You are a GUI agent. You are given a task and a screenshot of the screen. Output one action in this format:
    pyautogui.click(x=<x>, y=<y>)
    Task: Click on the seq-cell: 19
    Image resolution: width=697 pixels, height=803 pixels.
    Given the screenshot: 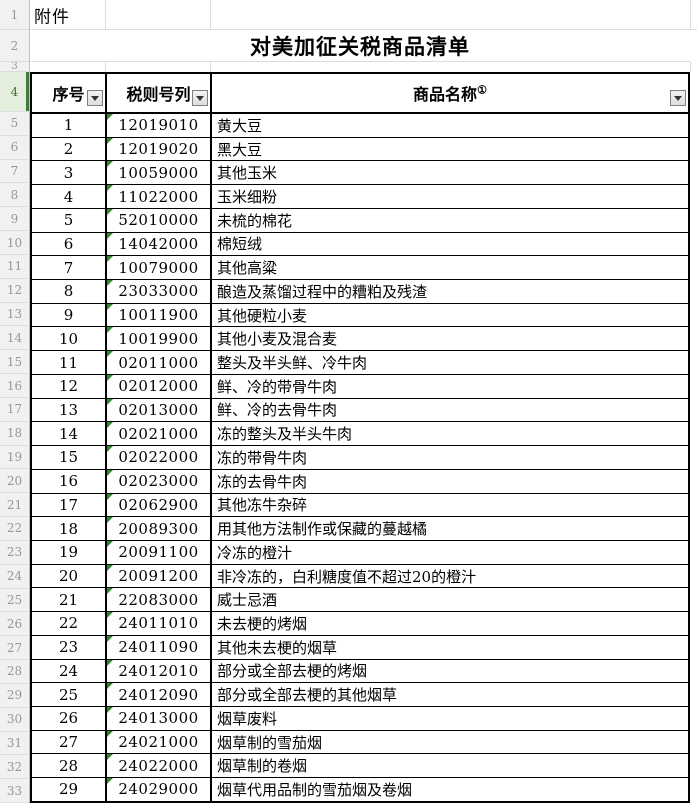 What is the action you would take?
    pyautogui.click(x=69, y=552)
    